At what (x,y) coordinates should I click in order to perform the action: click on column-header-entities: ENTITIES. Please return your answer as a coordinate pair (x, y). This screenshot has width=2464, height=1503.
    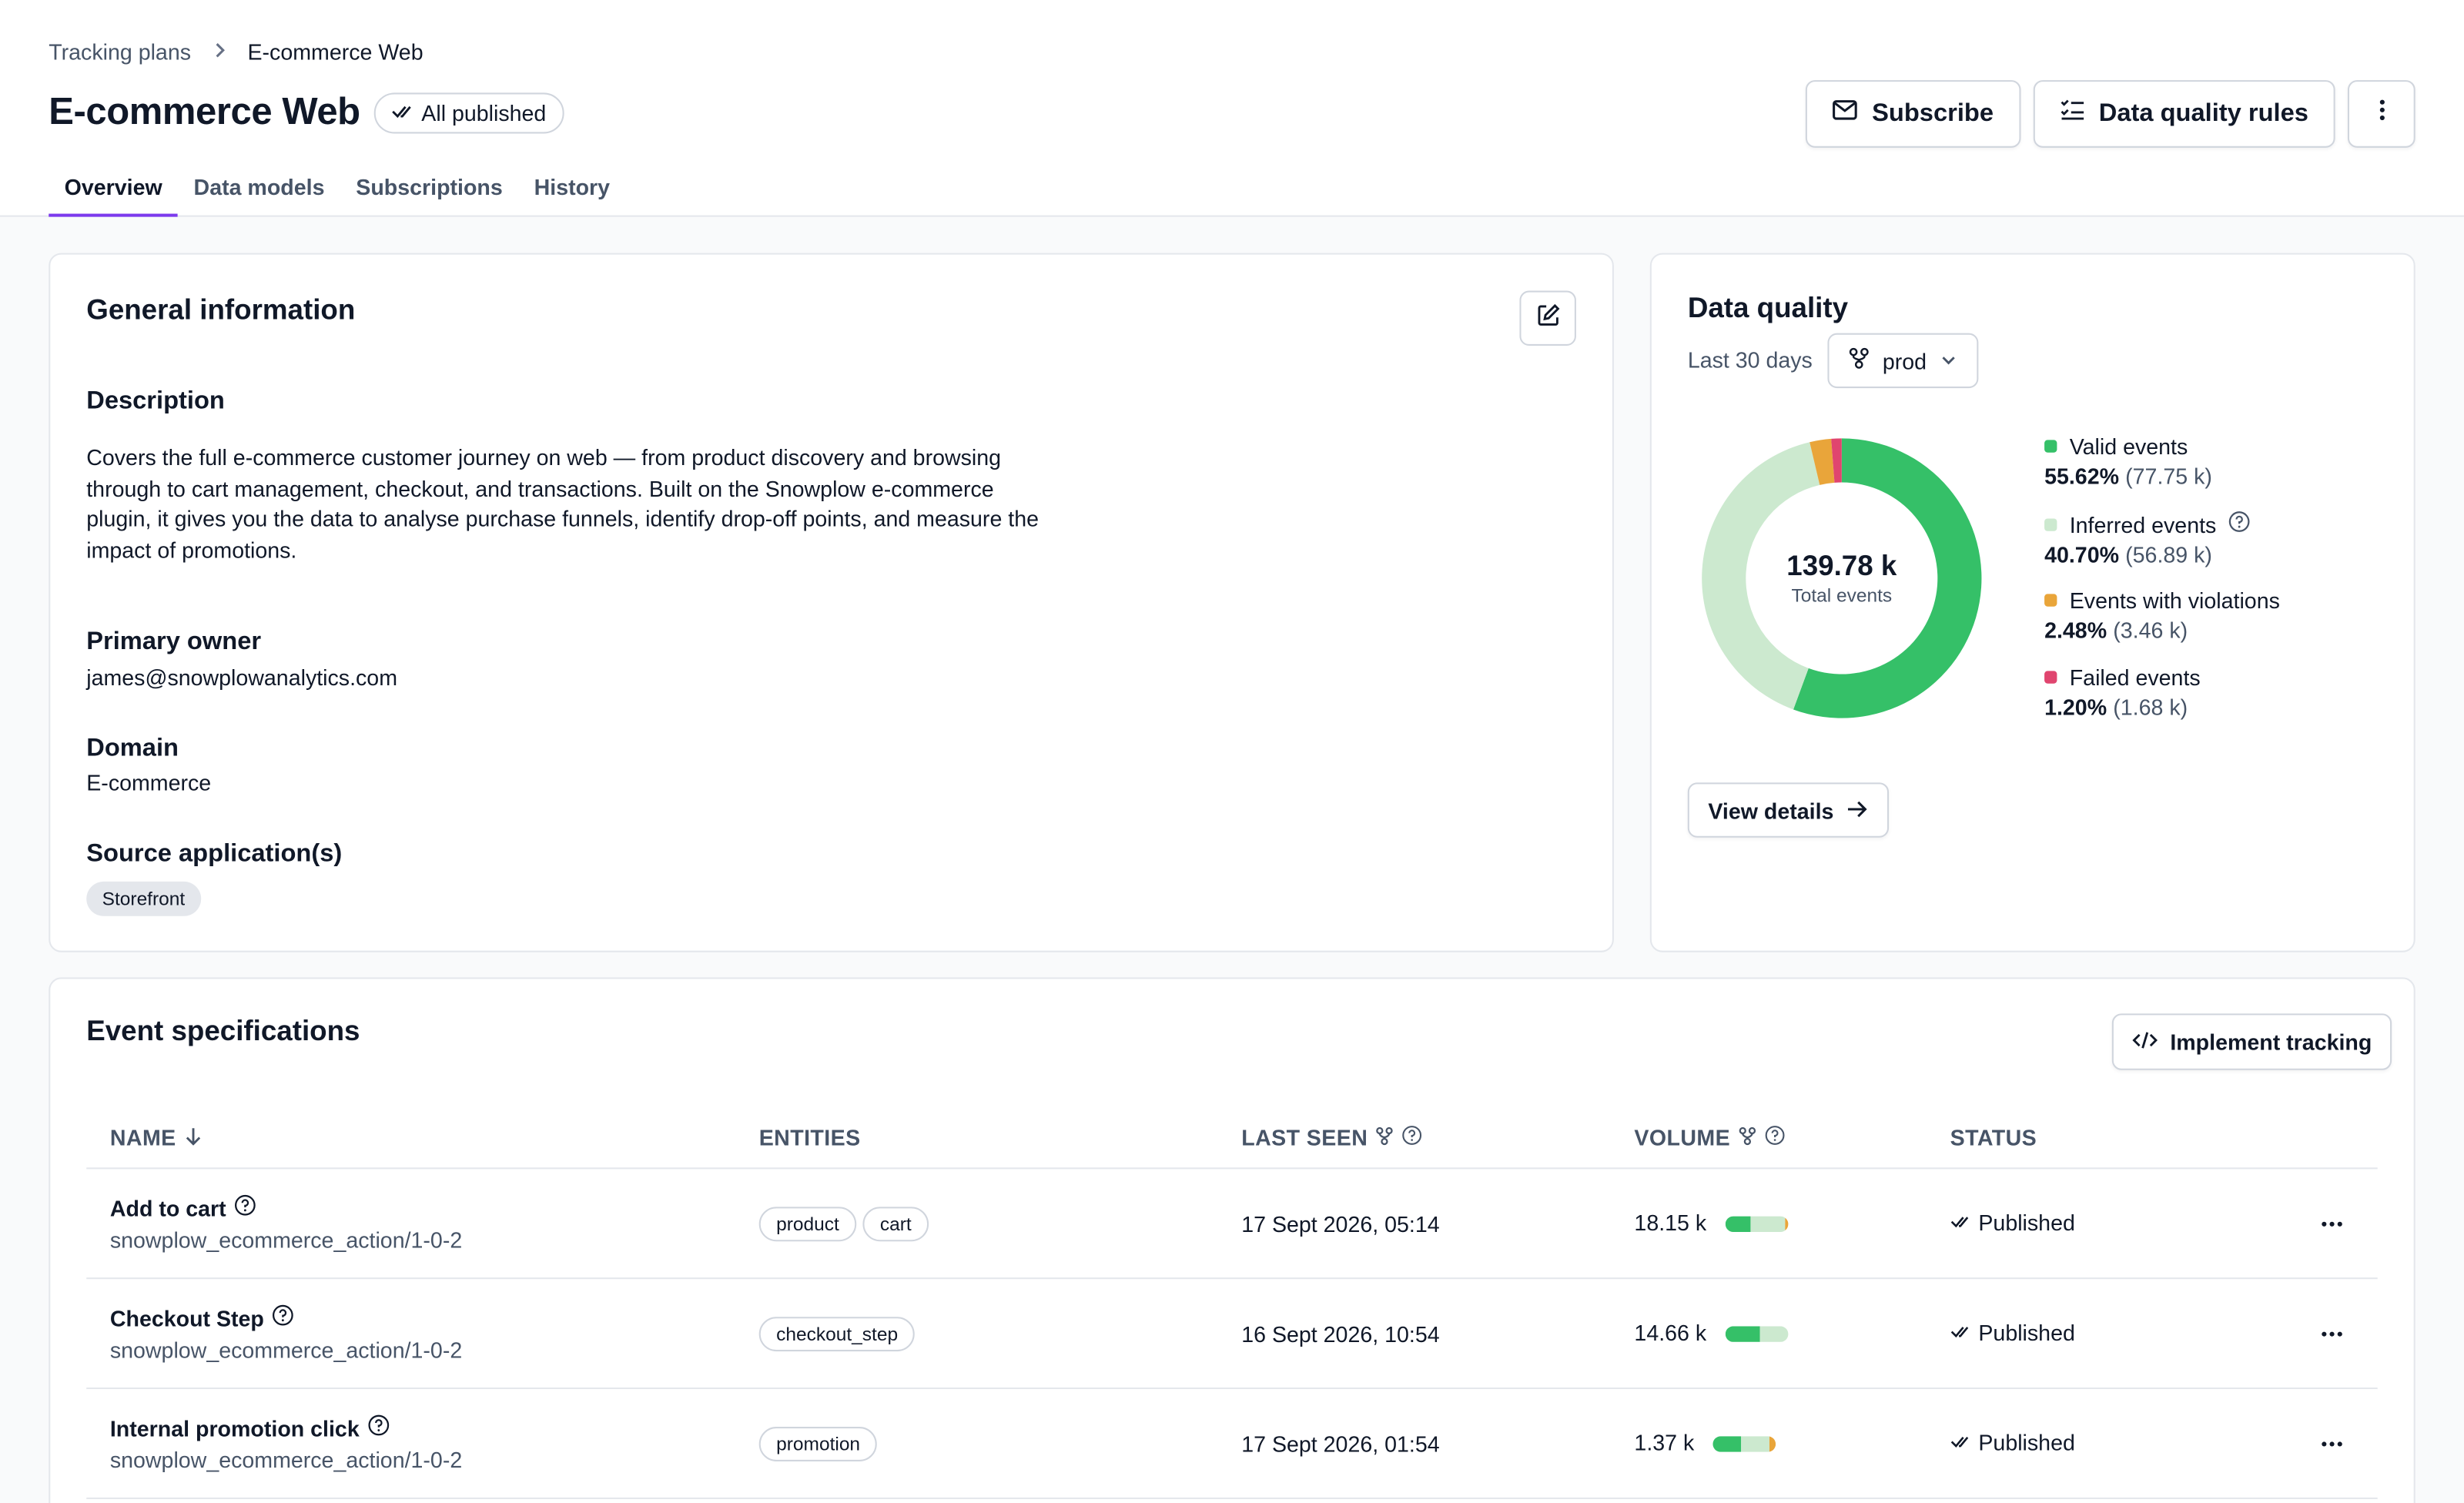
    Looking at the image, I should click on (810, 1137).